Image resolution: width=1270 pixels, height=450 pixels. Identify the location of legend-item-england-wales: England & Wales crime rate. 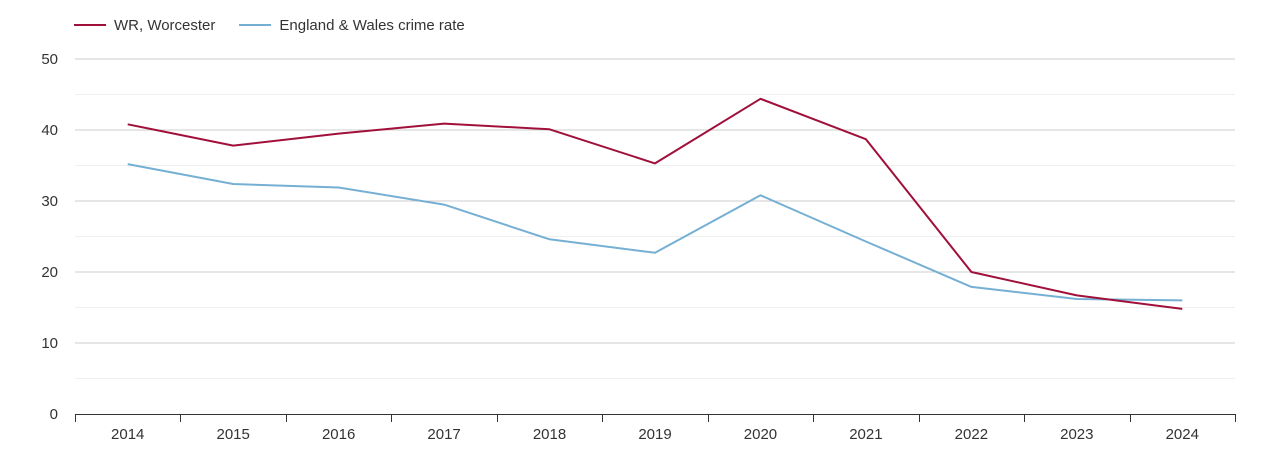
(352, 25).